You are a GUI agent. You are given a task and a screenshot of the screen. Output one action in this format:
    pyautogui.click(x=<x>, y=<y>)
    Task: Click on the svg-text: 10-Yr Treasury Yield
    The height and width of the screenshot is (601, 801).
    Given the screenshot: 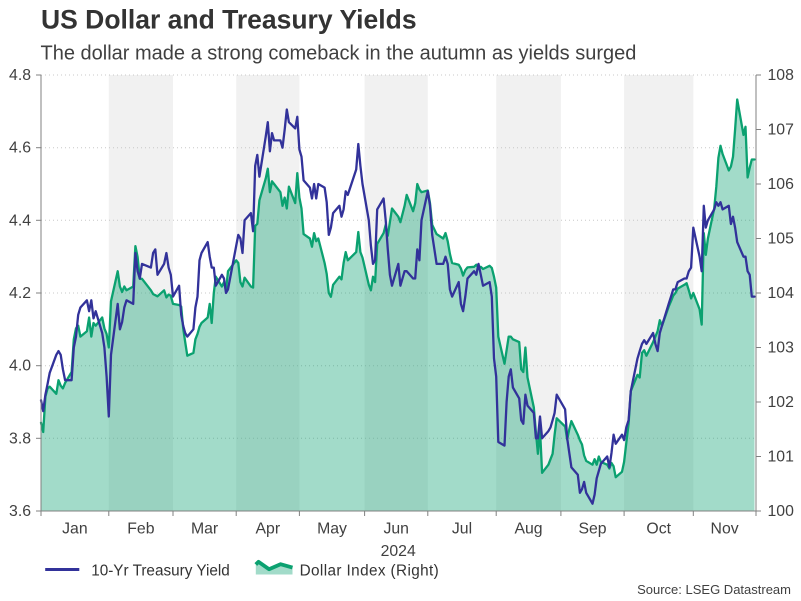 What is the action you would take?
    pyautogui.click(x=160, y=570)
    